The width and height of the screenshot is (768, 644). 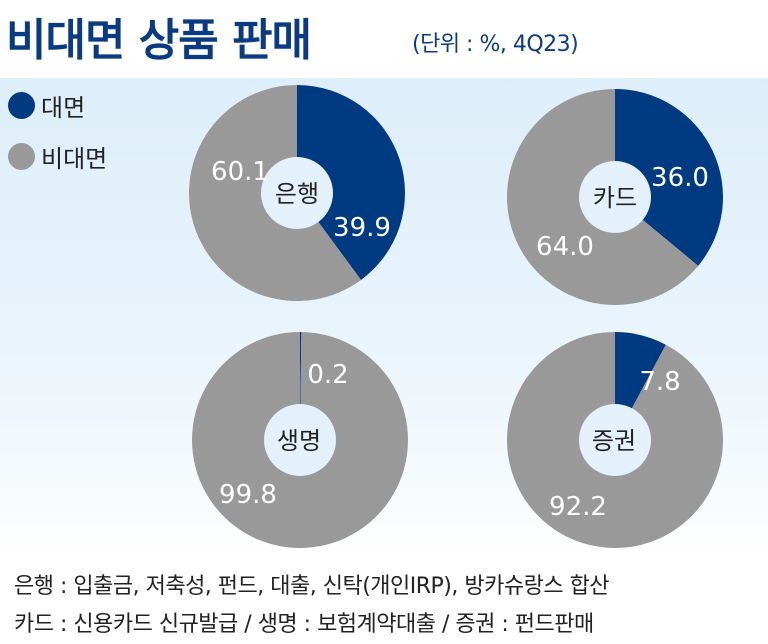 I want to click on legend-item-nonface: 비대면, so click(x=58, y=157).